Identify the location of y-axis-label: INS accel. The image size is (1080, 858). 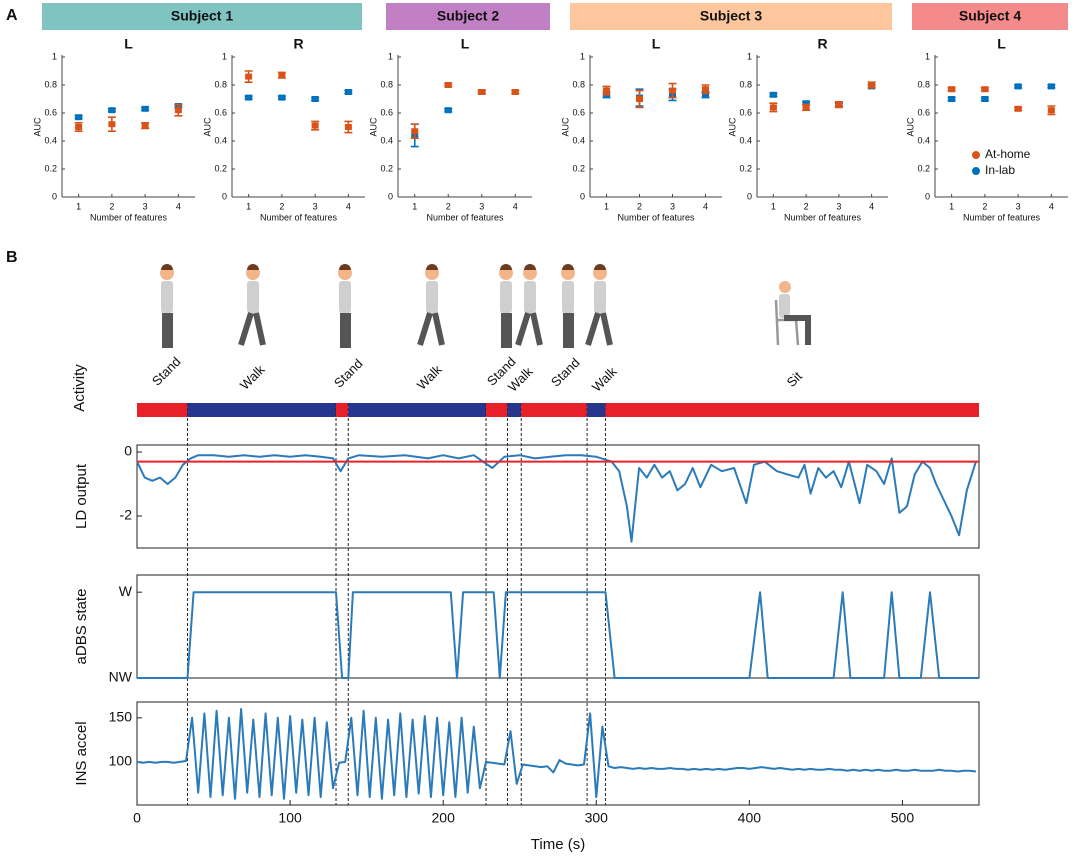
(81, 753).